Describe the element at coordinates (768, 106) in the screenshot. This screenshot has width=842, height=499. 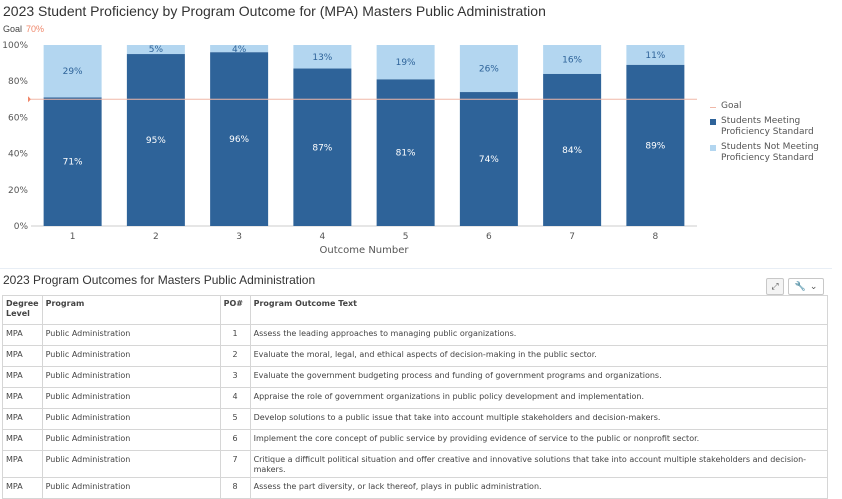
I see `legend-item-goal: Goal` at that location.